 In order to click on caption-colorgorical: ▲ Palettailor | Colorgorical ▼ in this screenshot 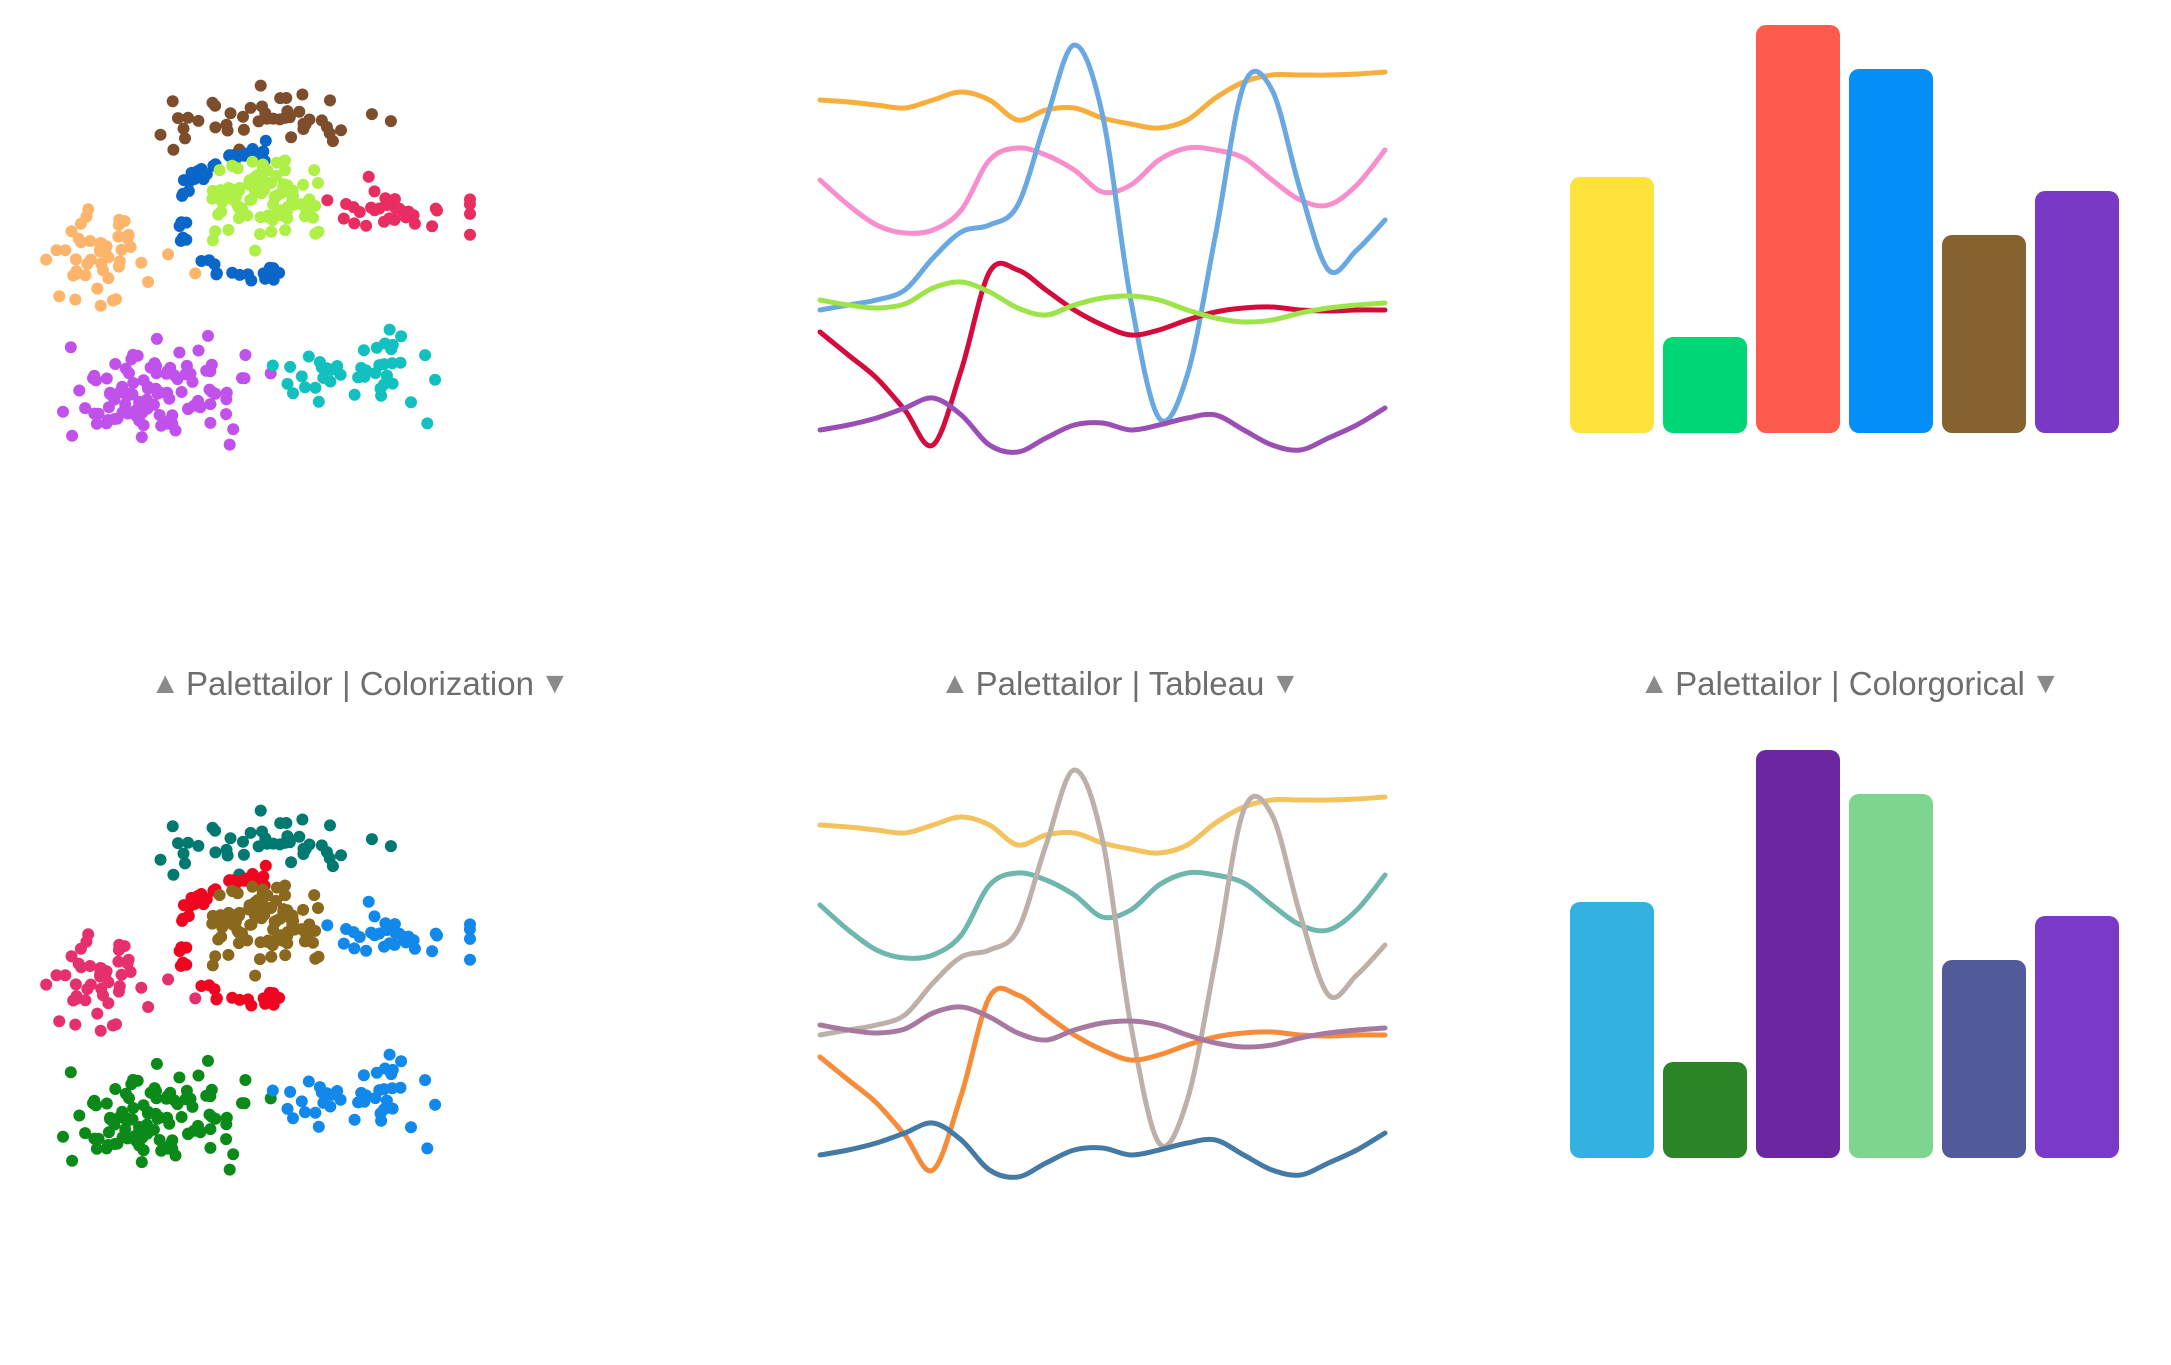, I will do `click(1850, 684)`.